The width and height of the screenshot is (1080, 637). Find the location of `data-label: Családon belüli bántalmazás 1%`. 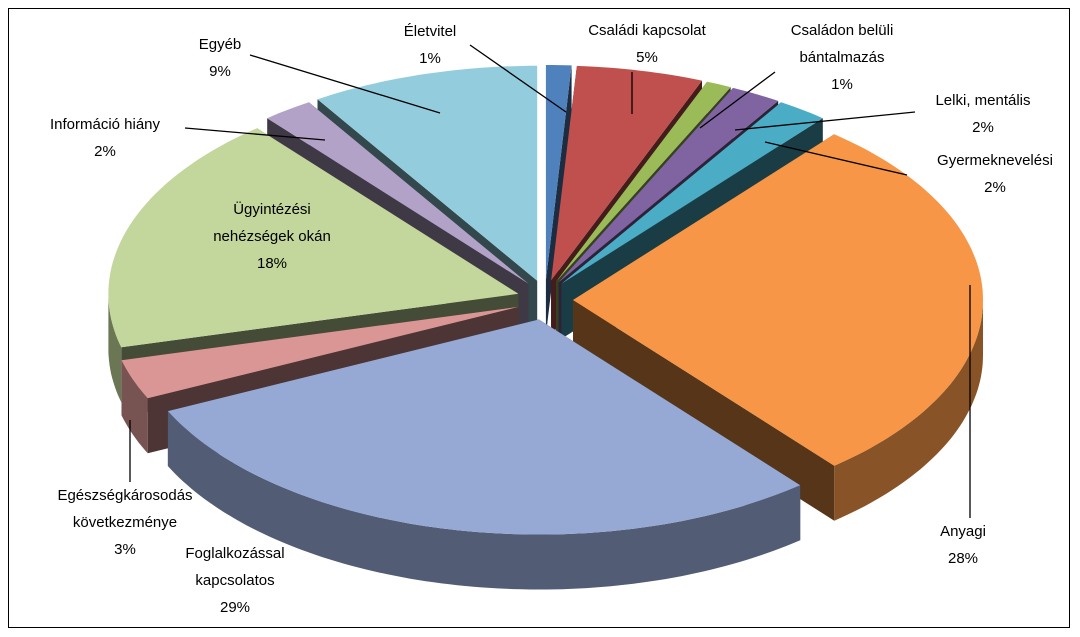

data-label: Családon belüli bántalmazás 1% is located at coordinates (842, 57).